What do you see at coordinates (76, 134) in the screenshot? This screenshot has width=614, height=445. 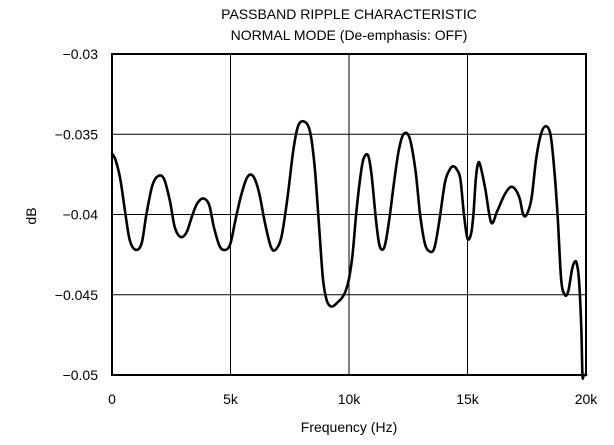 I see `y-tick-label: −0.035` at bounding box center [76, 134].